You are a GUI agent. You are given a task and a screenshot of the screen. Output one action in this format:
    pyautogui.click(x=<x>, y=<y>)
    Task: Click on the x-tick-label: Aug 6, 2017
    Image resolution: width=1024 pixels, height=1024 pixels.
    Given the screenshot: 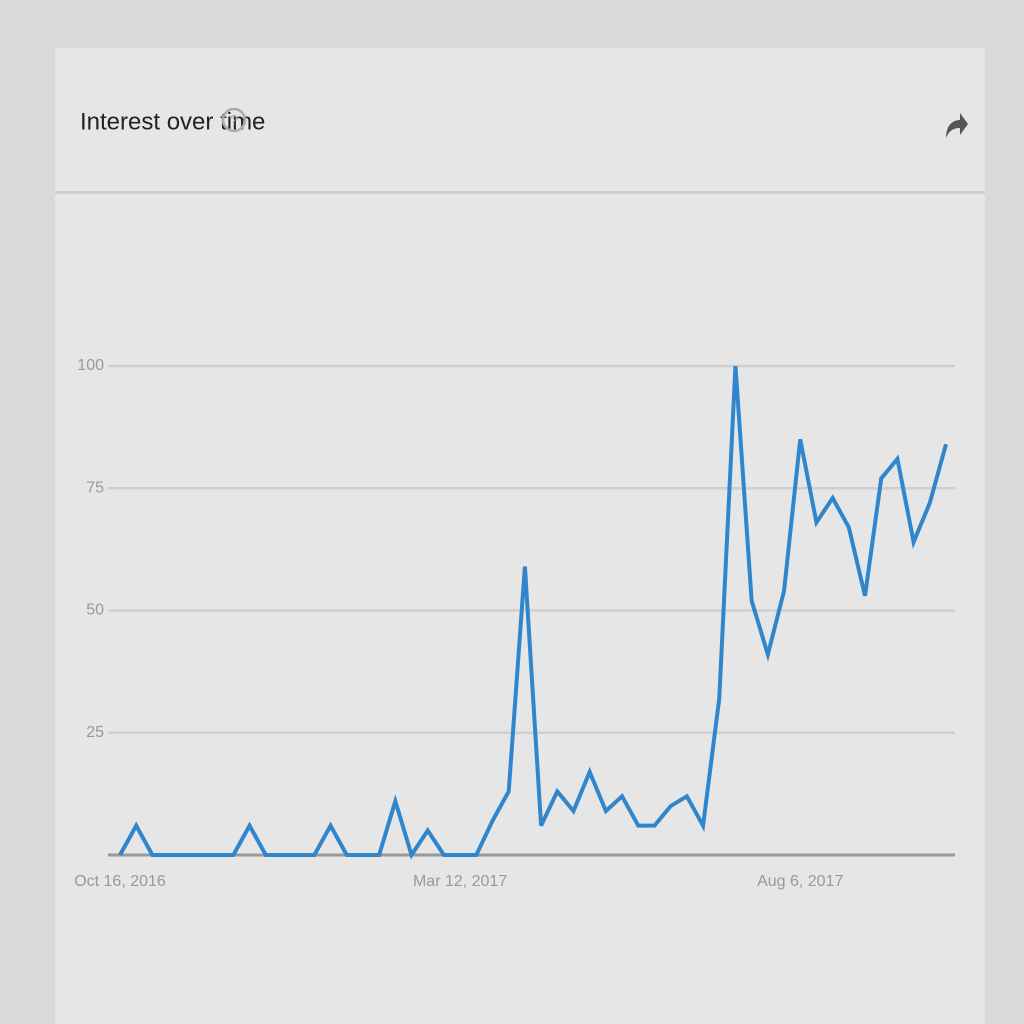 What is the action you would take?
    pyautogui.click(x=800, y=881)
    